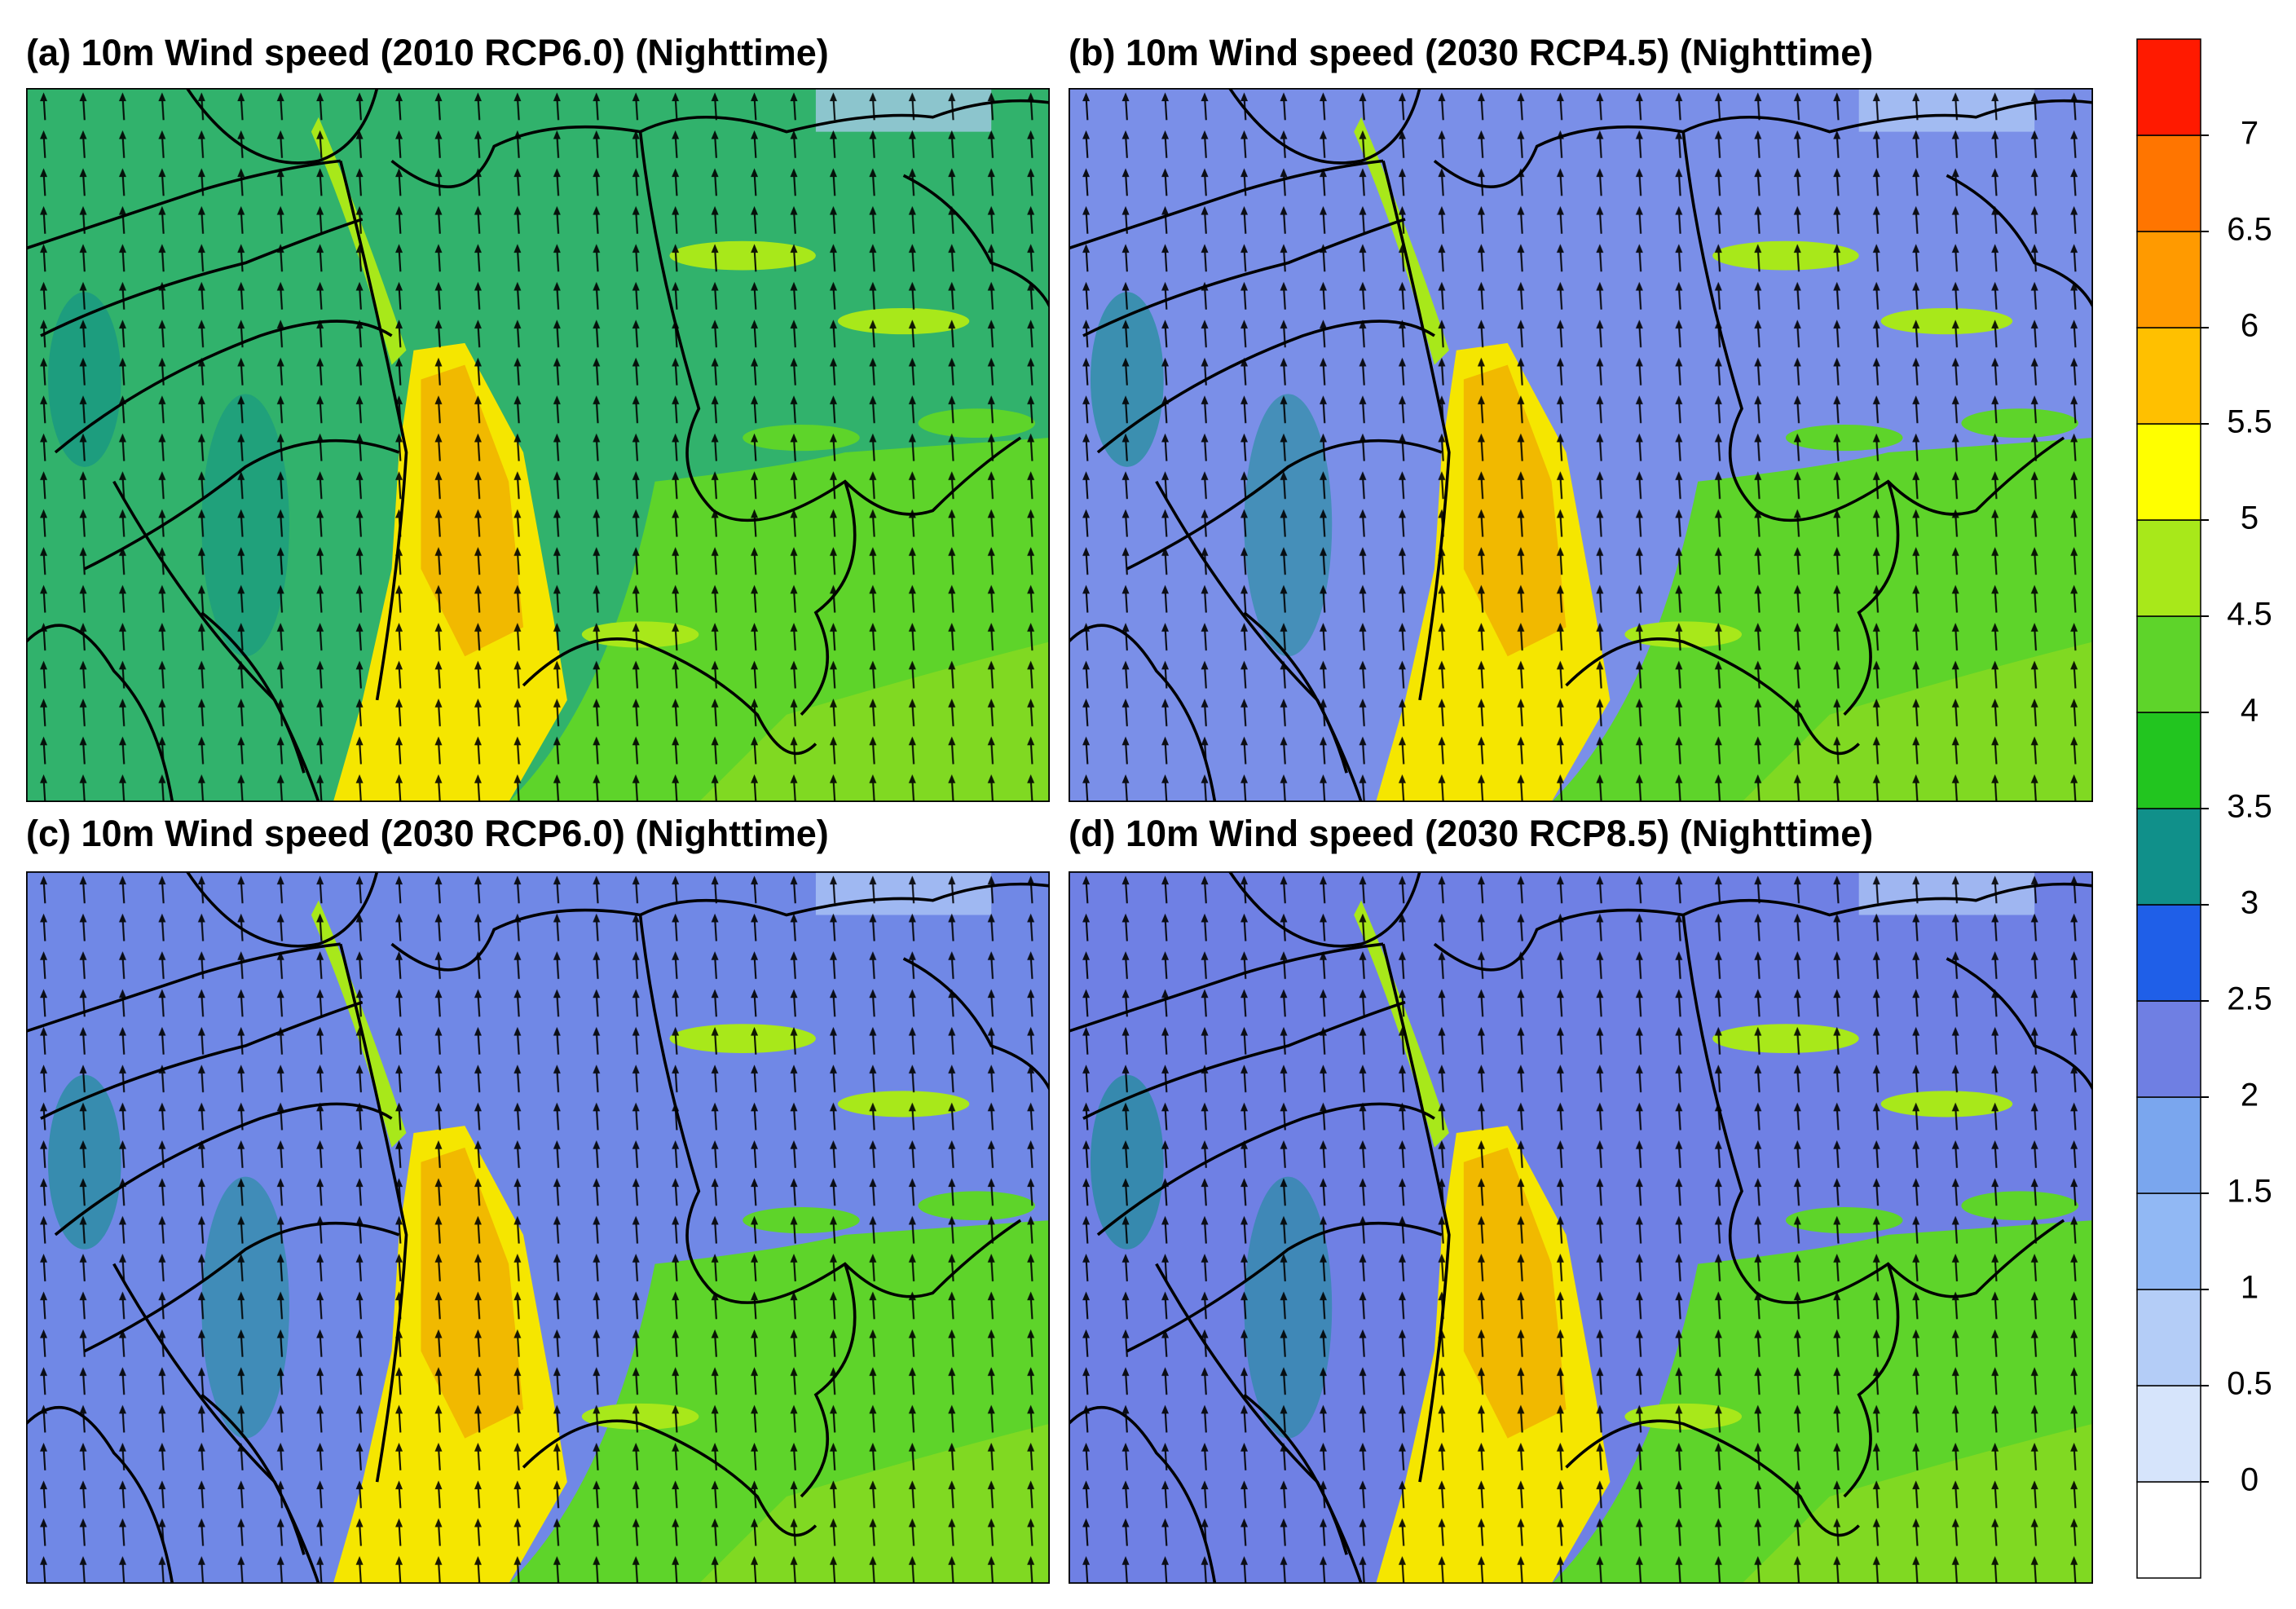 The image size is (2296, 1609). What do you see at coordinates (2249, 230) in the screenshot?
I see `colorbar-label: 6.5` at bounding box center [2249, 230].